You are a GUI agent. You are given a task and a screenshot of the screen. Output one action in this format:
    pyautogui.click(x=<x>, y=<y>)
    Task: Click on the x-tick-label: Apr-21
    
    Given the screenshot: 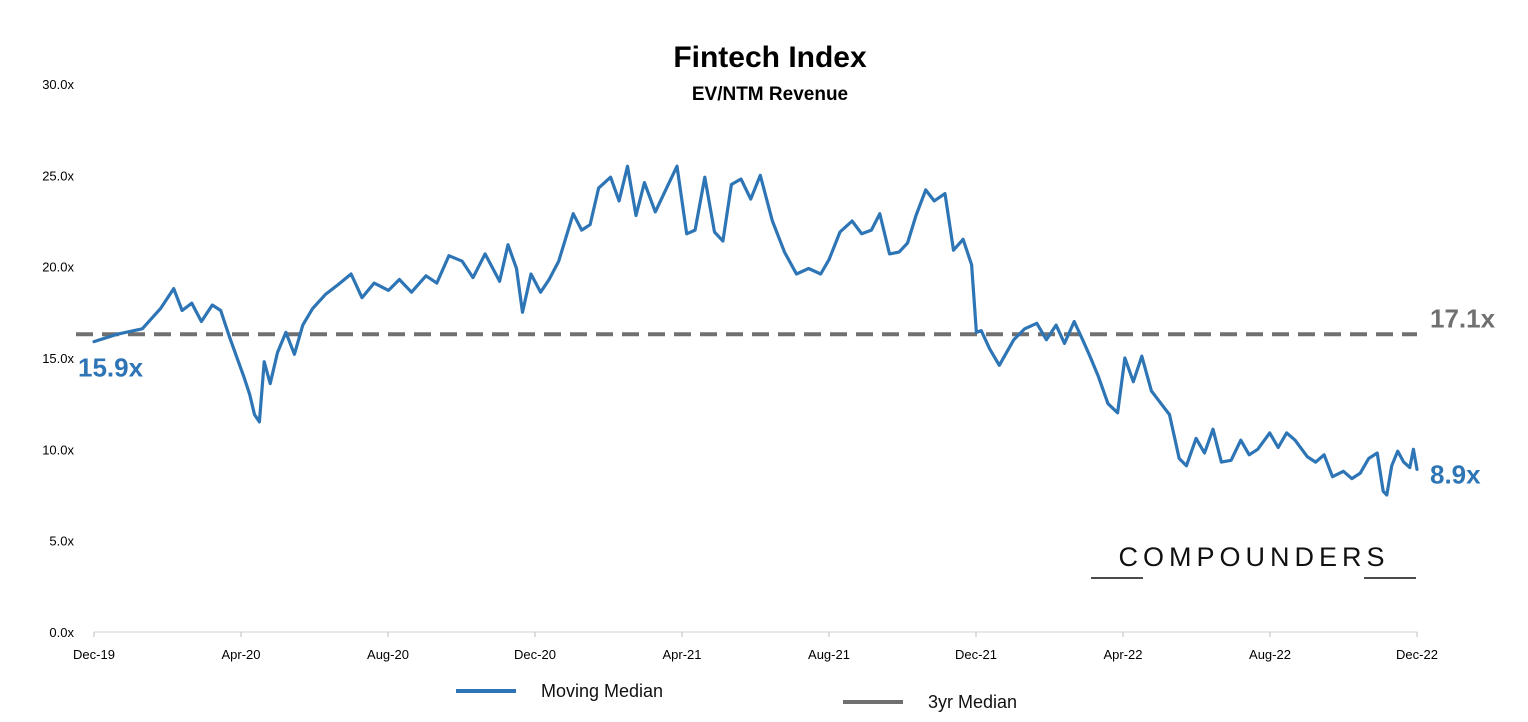 What is the action you would take?
    pyautogui.click(x=681, y=654)
    